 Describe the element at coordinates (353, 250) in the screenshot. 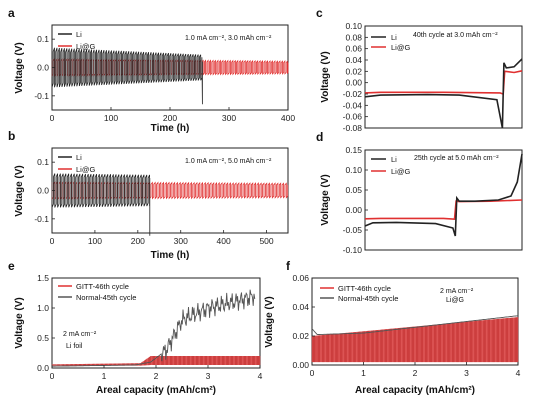

I see `y-tick-label: -0.10` at that location.